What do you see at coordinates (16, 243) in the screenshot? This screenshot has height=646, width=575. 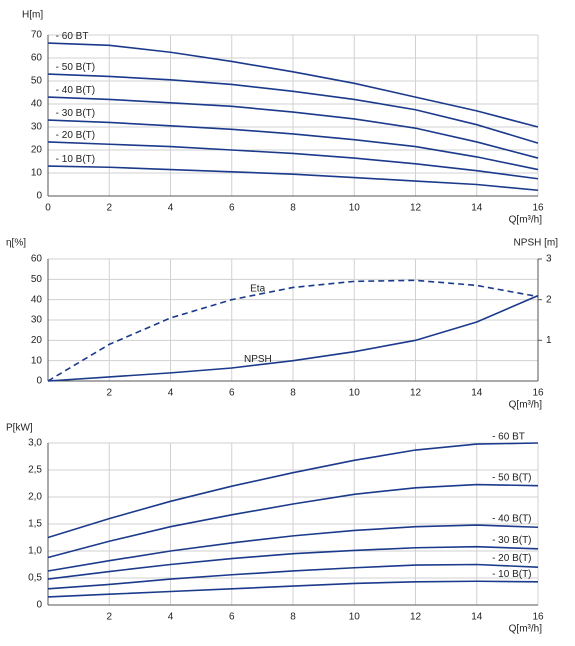 I see `y-axis-label: η[%]` at bounding box center [16, 243].